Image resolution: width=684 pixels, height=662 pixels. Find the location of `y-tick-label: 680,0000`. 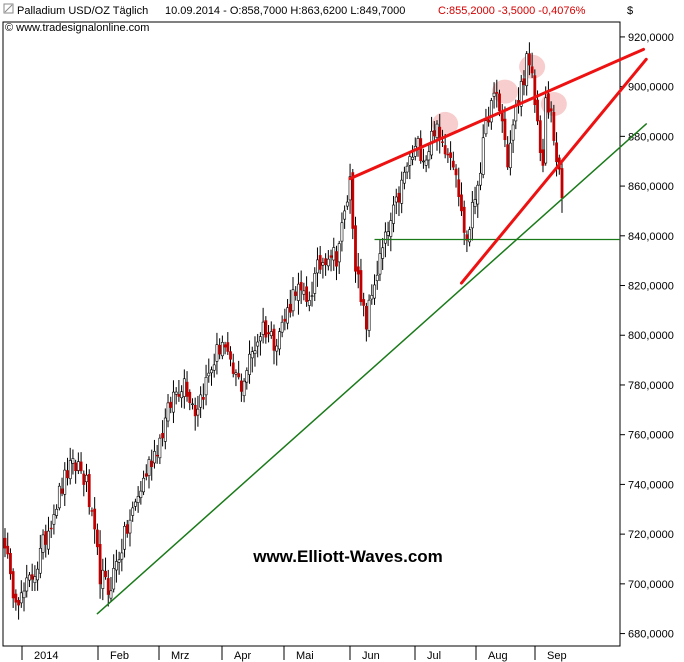

y-tick-label: 680,0000 is located at coordinates (651, 635).